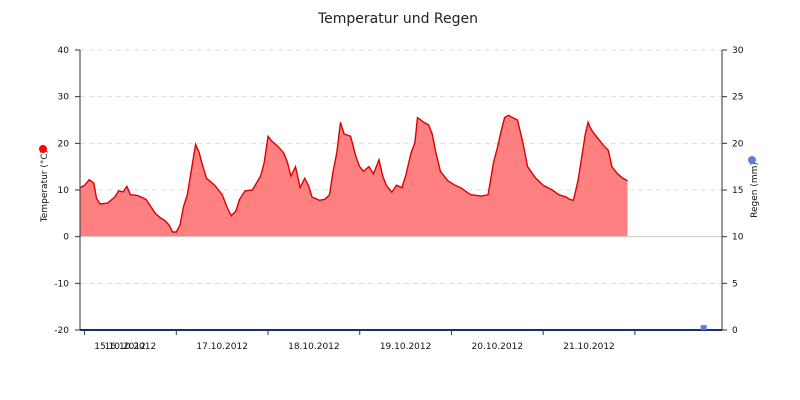 Image resolution: width=800 pixels, height=400 pixels. Describe the element at coordinates (397, 19) in the screenshot. I see `chart-title: Temperatur und Regen` at that location.